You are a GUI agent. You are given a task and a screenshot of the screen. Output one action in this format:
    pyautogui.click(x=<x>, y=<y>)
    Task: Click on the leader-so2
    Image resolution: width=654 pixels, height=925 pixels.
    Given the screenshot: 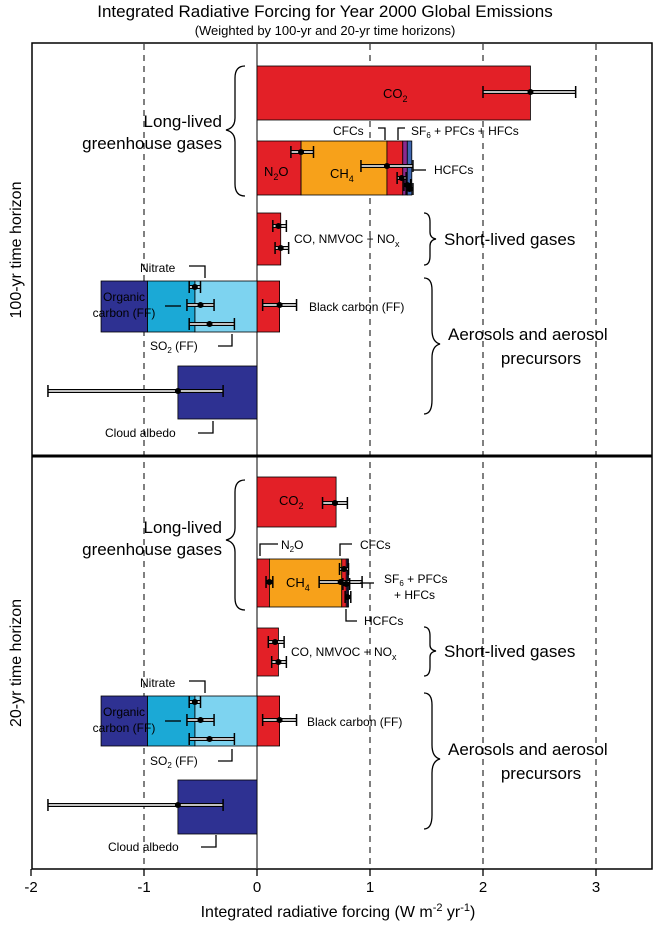 What is the action you would take?
    pyautogui.click(x=225, y=340)
    